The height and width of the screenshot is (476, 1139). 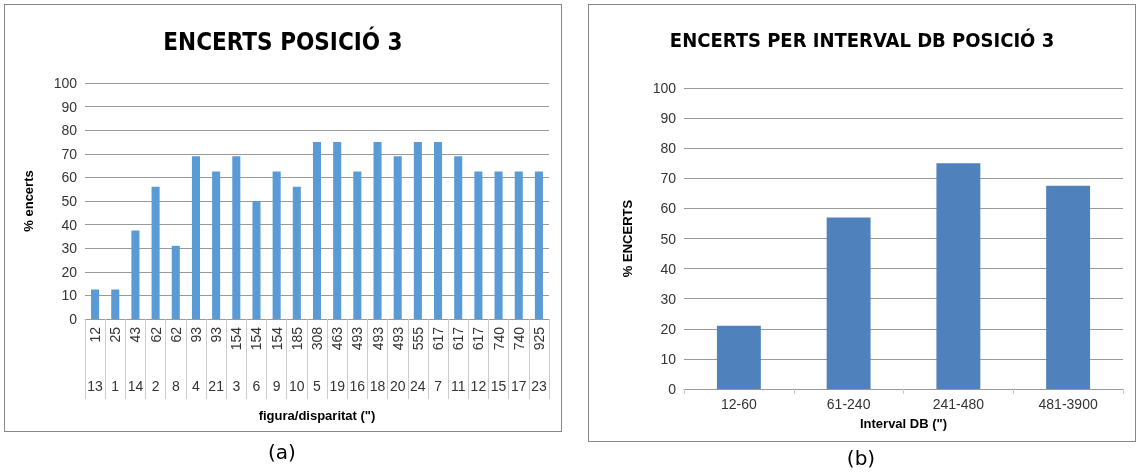 I want to click on x-tick-label: 241-480, so click(x=958, y=404).